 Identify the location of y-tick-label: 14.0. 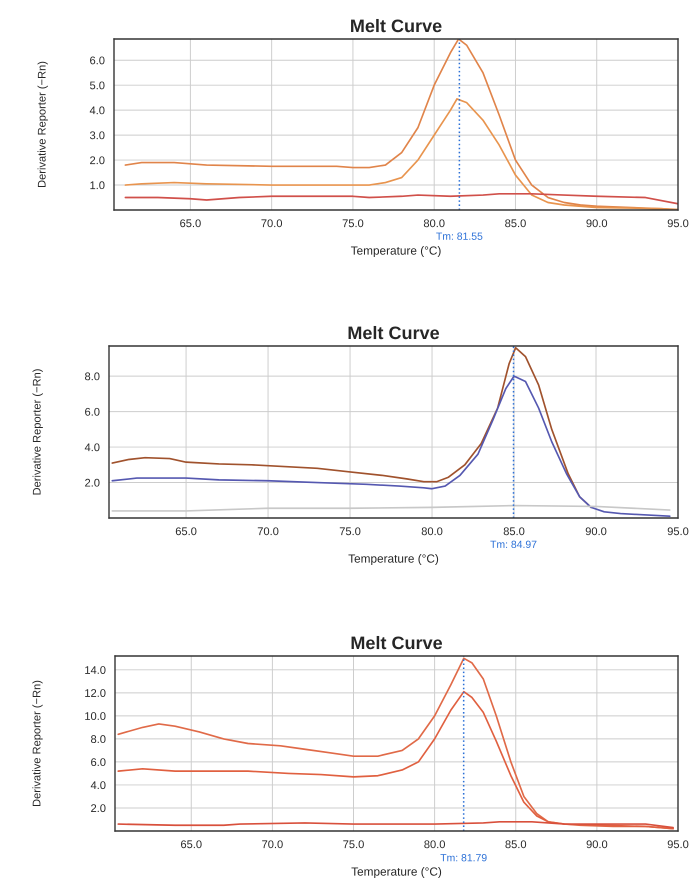
(95, 670).